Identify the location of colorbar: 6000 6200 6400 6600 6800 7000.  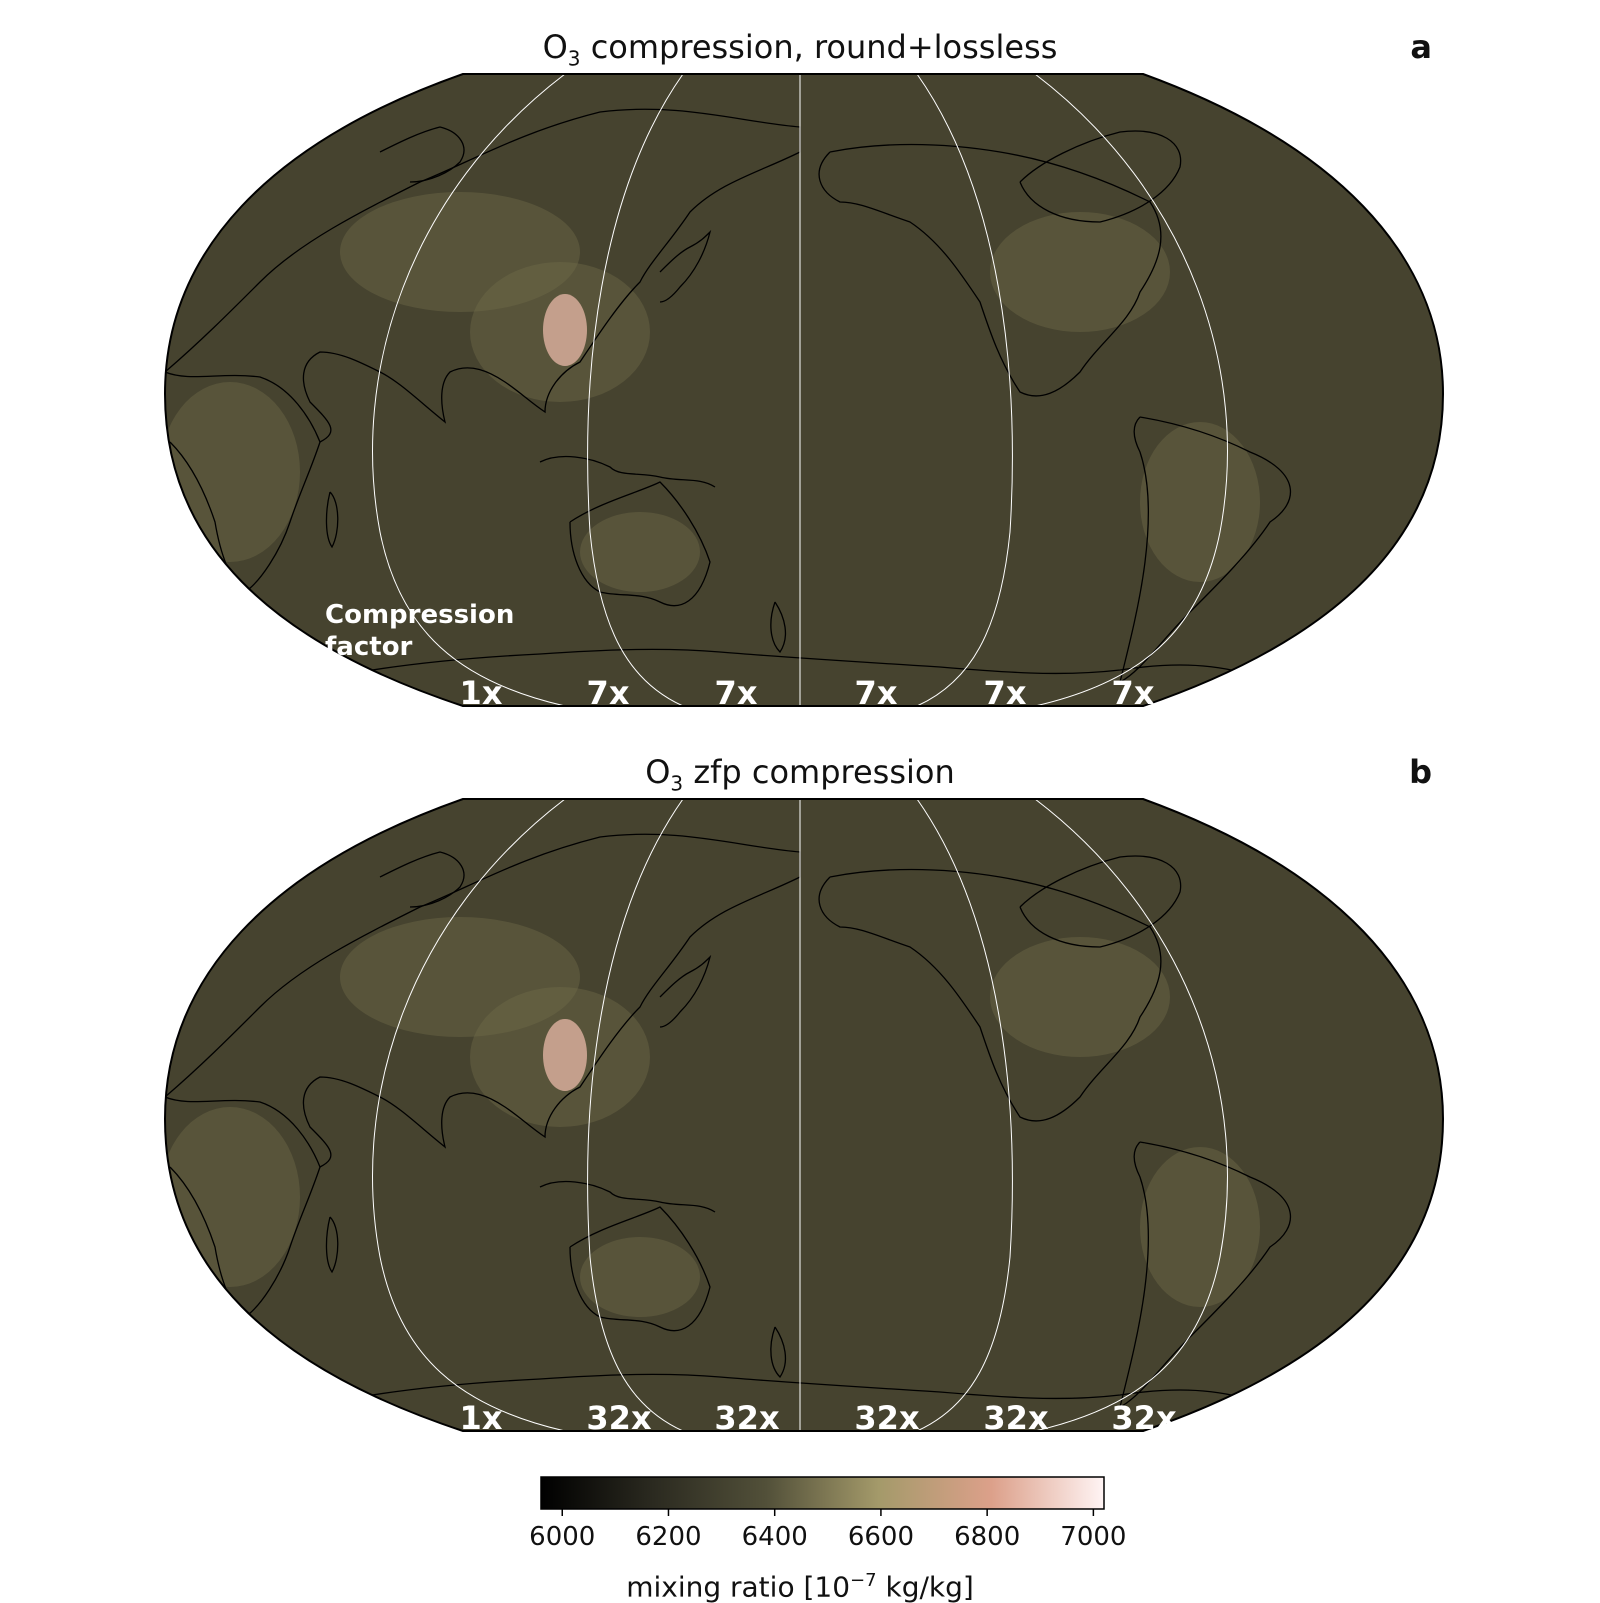
(800, 1532).